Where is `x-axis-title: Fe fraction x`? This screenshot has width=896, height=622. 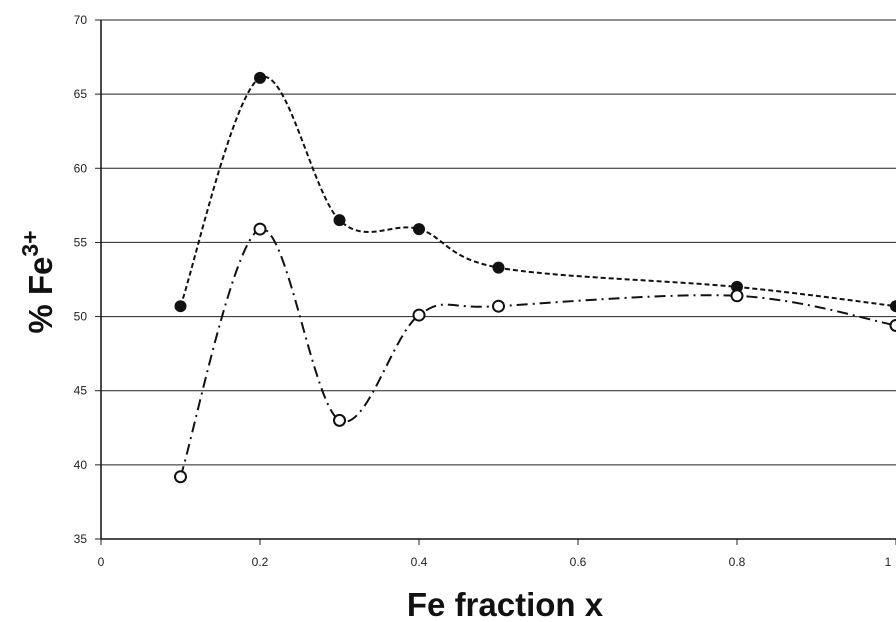
x-axis-title: Fe fraction x is located at coordinates (505, 604).